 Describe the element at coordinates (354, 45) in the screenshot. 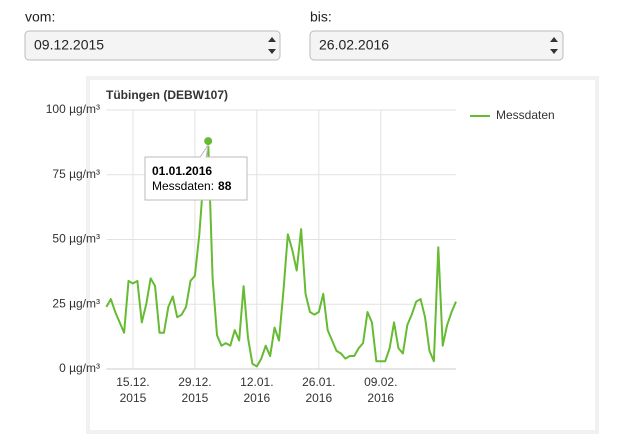

I see `to-value: 26.02.2016` at that location.